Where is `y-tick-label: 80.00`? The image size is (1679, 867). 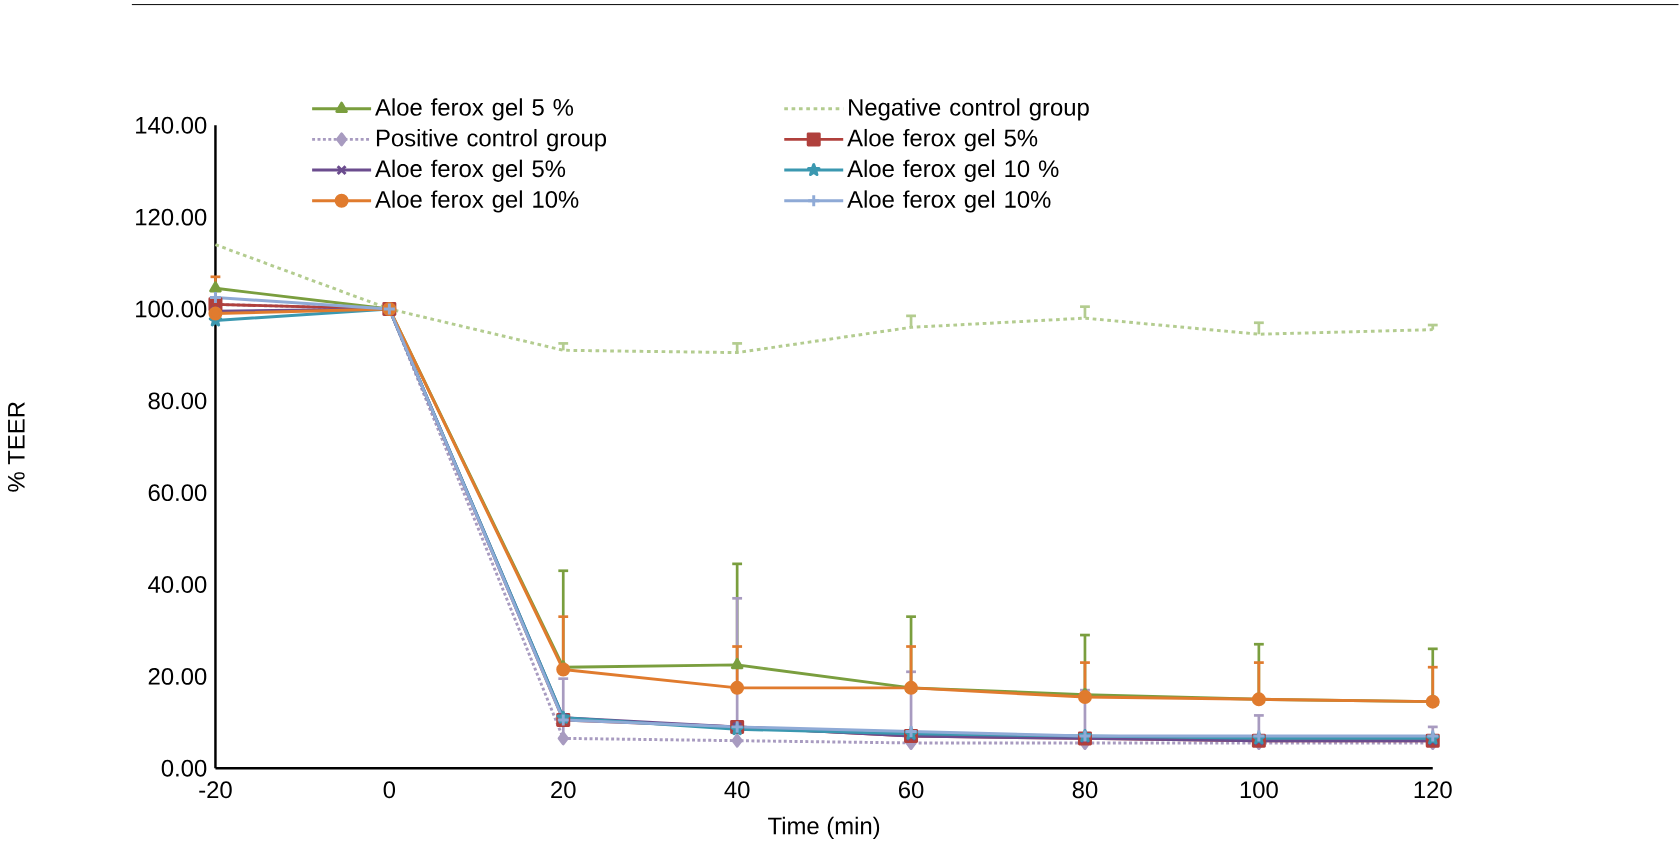 y-tick-label: 80.00 is located at coordinates (177, 401).